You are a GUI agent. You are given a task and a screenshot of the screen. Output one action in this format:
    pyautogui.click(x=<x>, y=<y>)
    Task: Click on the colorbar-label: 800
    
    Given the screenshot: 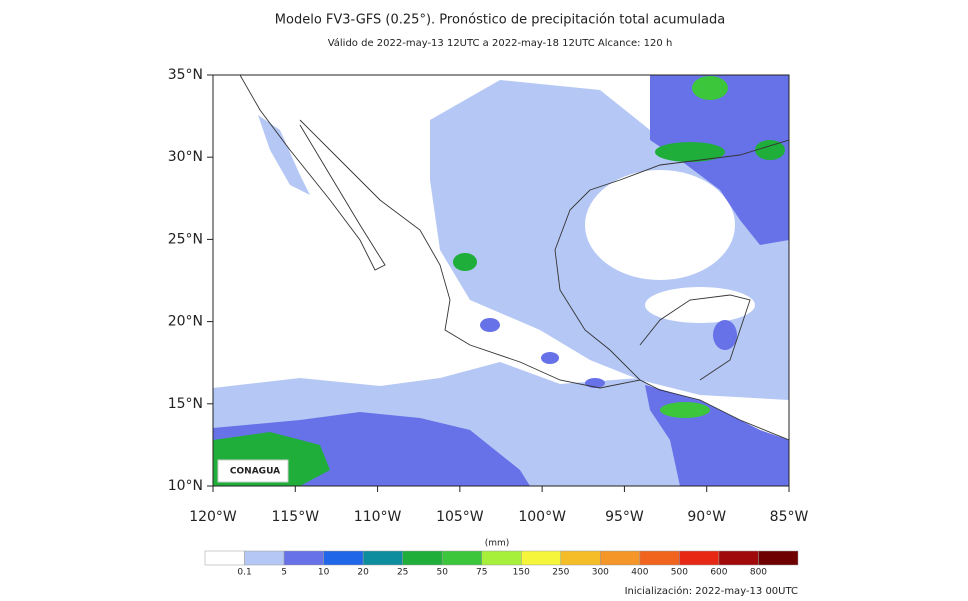 What is the action you would take?
    pyautogui.click(x=758, y=573)
    